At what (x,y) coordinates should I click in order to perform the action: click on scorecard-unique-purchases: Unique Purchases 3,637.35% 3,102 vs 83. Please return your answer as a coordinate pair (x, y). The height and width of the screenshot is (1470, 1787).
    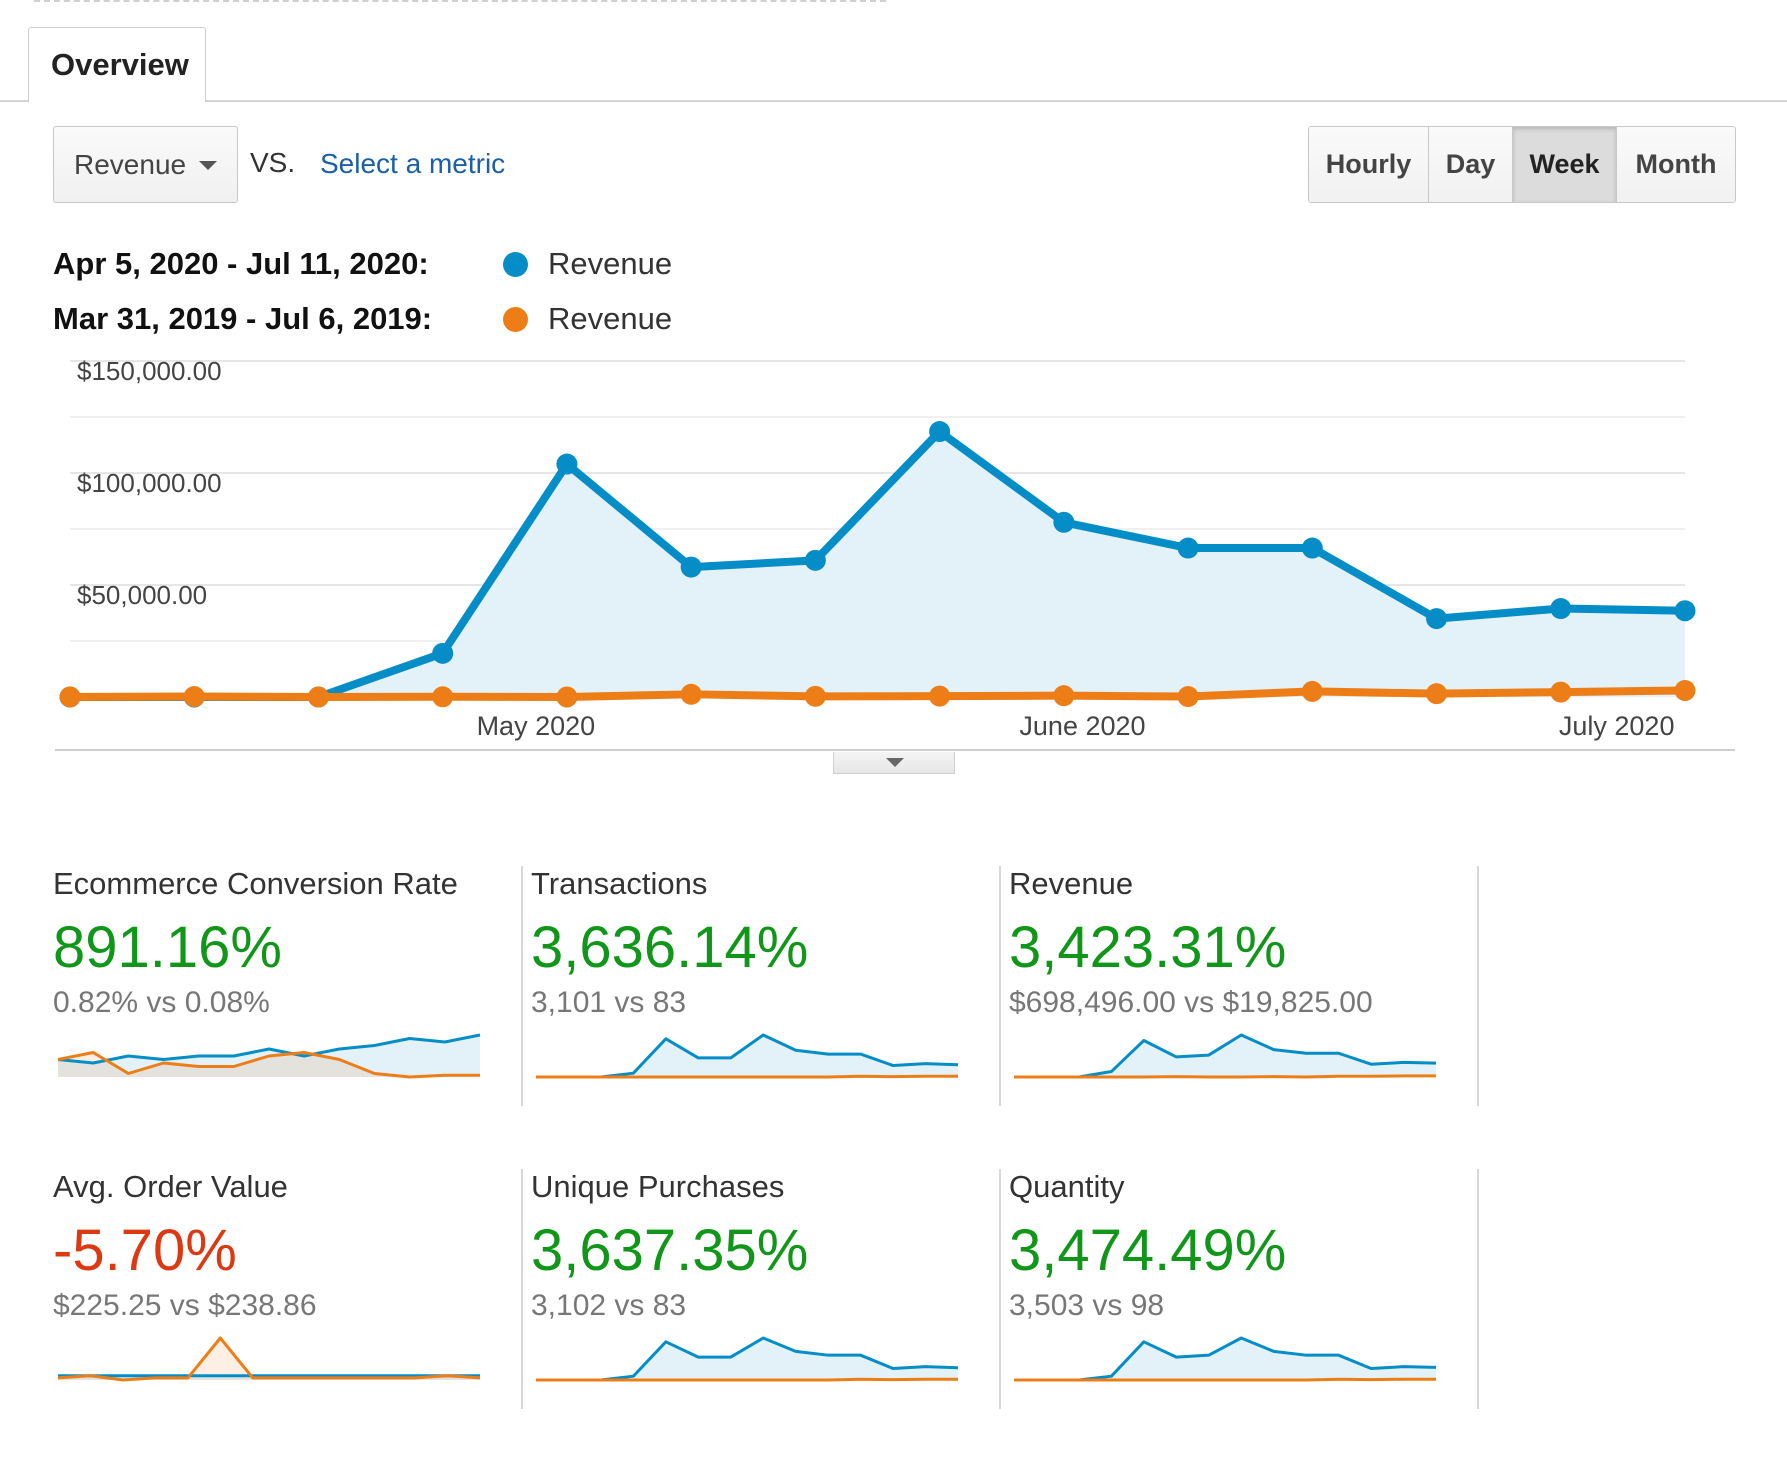
    Looking at the image, I should click on (766, 1289).